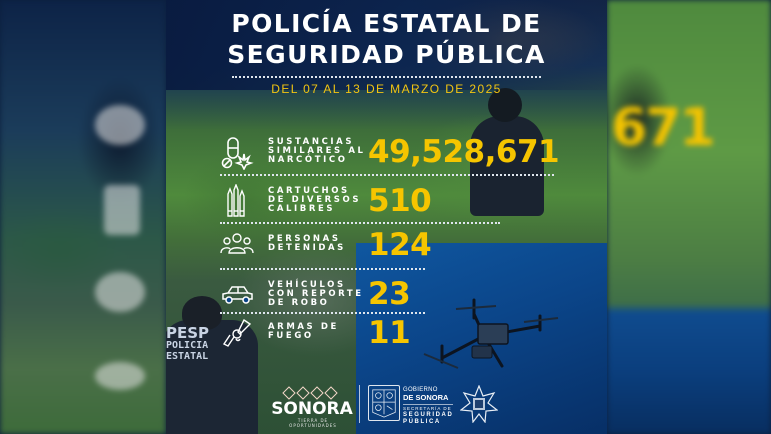 The width and height of the screenshot is (771, 434). What do you see at coordinates (400, 245) in the screenshot?
I see `stat-value: 124` at bounding box center [400, 245].